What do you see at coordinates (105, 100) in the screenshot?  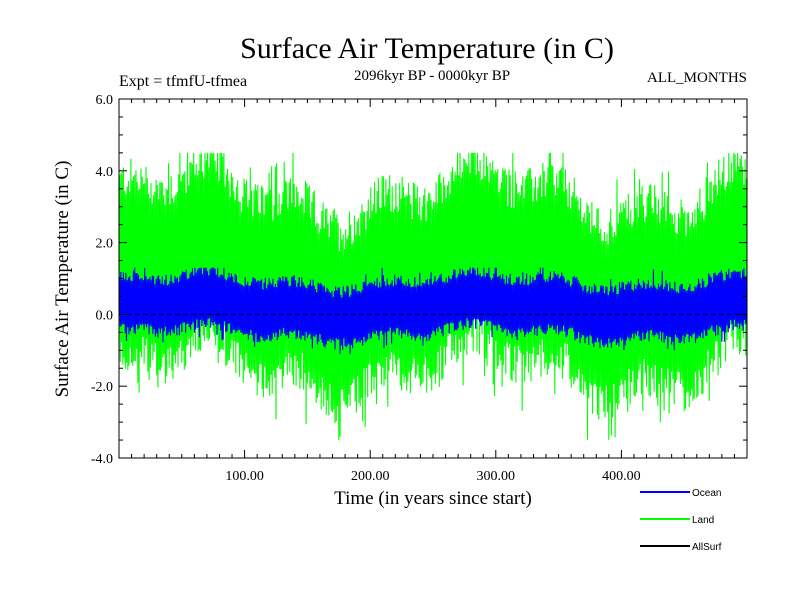 I see `y-tick-label: 6.0` at bounding box center [105, 100].